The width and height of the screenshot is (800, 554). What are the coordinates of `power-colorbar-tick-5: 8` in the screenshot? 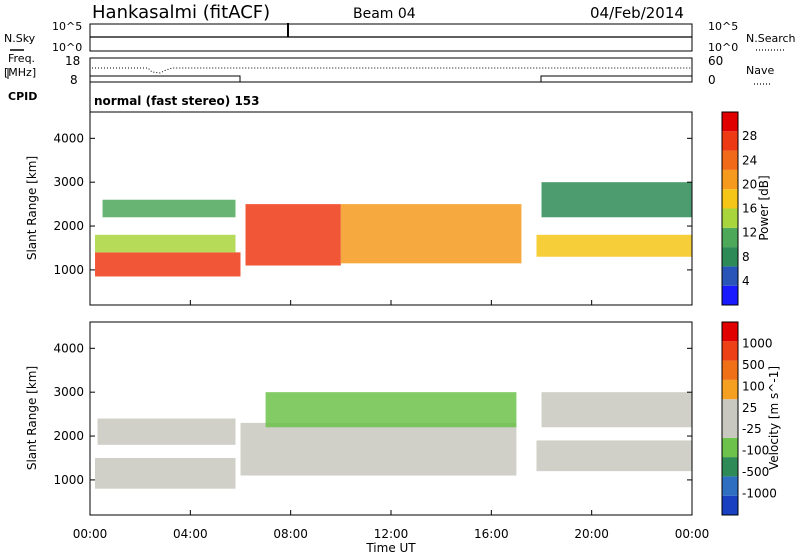 It's located at (746, 257).